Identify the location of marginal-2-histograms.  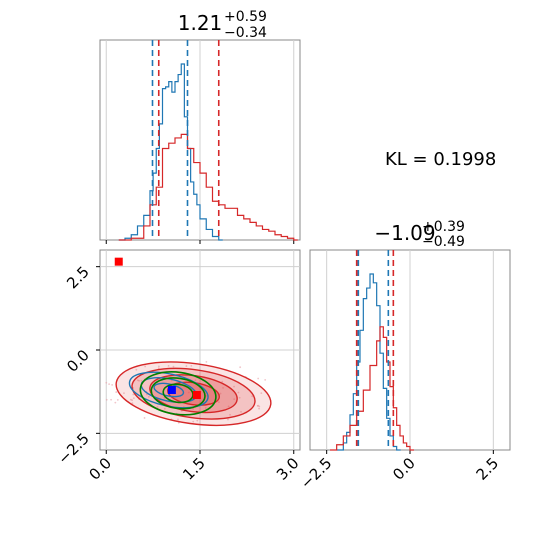
(372, 362).